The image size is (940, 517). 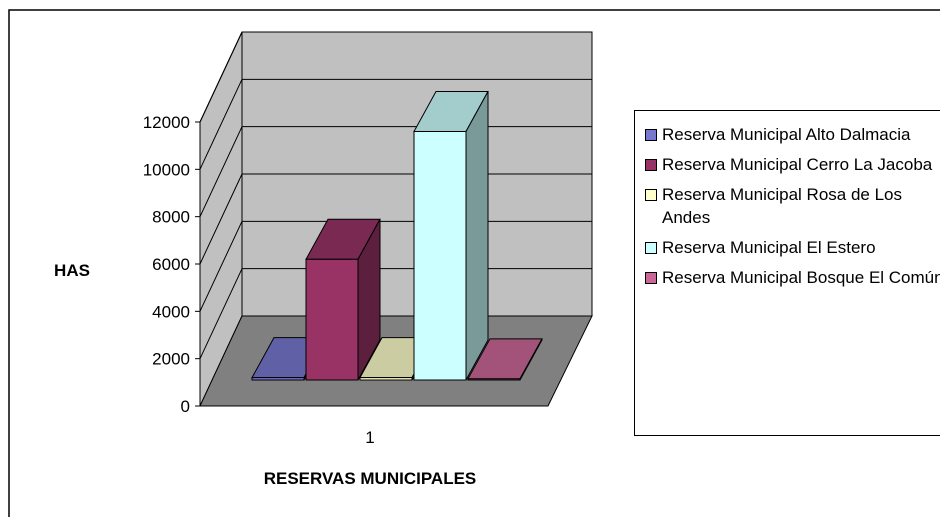 I want to click on y-tick-label: 2000, so click(x=171, y=359).